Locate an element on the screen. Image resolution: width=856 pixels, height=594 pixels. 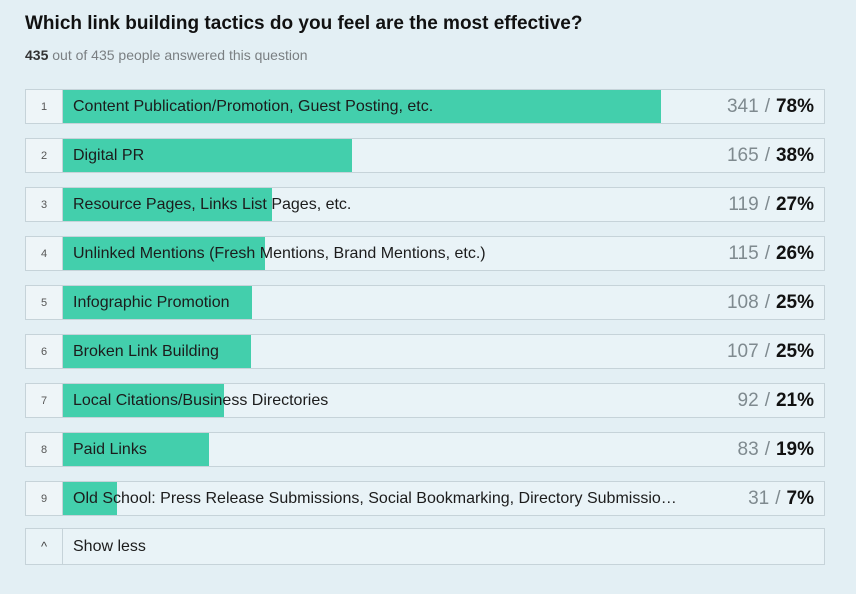
answer-label: Infographic Promotion is located at coordinates (151, 302).